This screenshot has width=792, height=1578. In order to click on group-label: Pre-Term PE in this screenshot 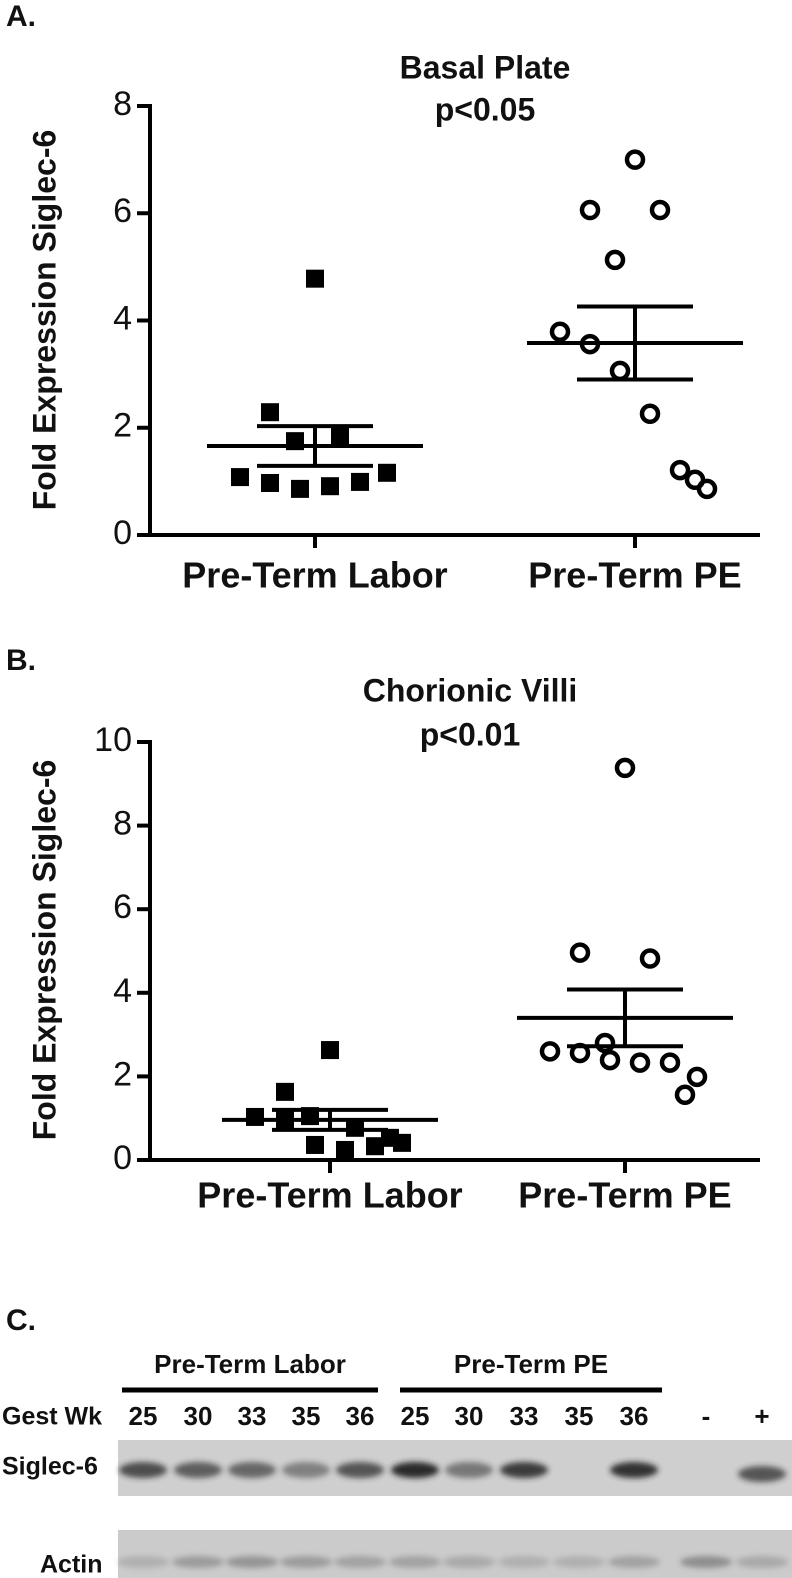, I will do `click(531, 1364)`.